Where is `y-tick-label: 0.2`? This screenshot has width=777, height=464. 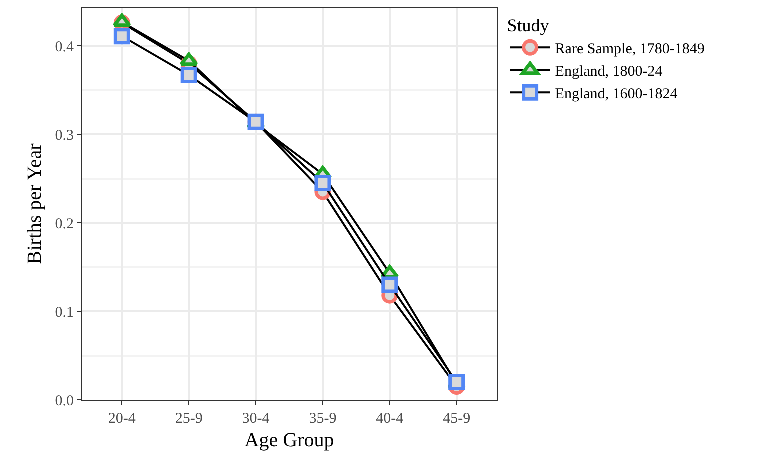
y-tick-label: 0.2 is located at coordinates (64, 224).